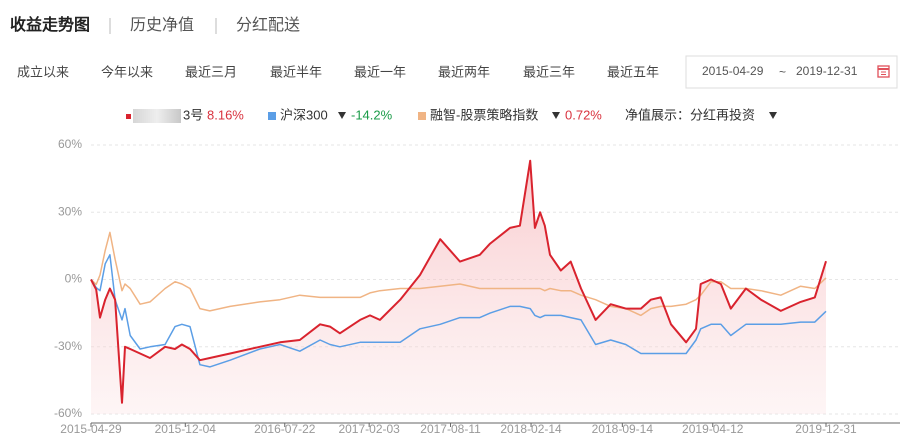 This screenshot has height=447, width=913. What do you see at coordinates (827, 71) in the screenshot?
I see `end-date: 2019-12-31` at bounding box center [827, 71].